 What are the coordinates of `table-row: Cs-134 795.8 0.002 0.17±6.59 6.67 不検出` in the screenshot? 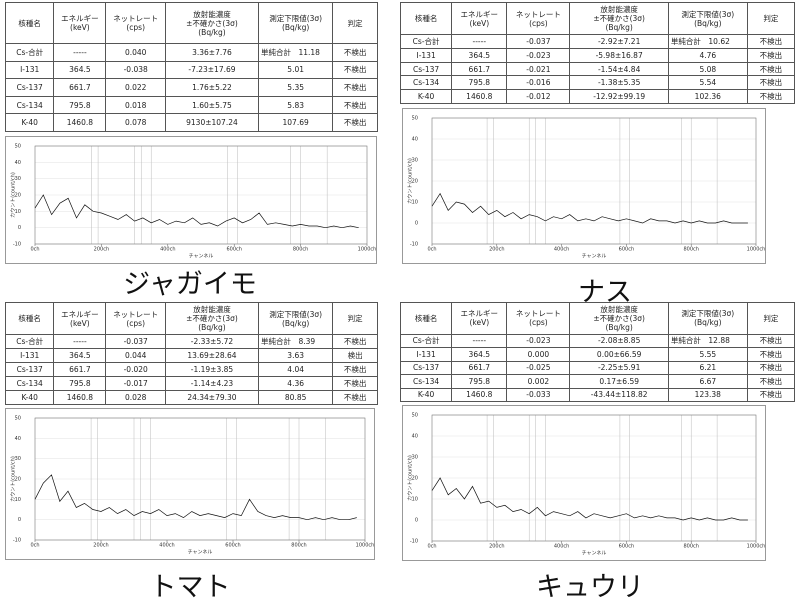 It's located at (597, 381).